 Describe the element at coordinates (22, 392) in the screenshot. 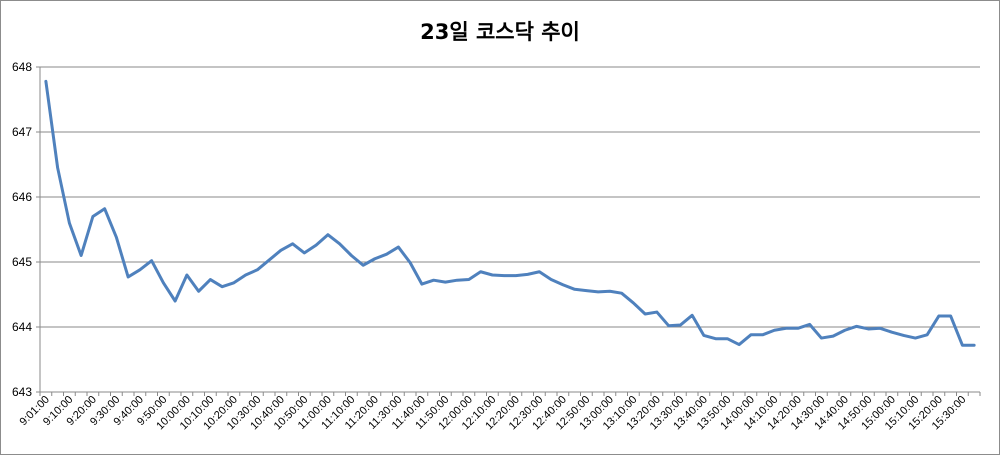

I see `y-tick-label: 643` at that location.